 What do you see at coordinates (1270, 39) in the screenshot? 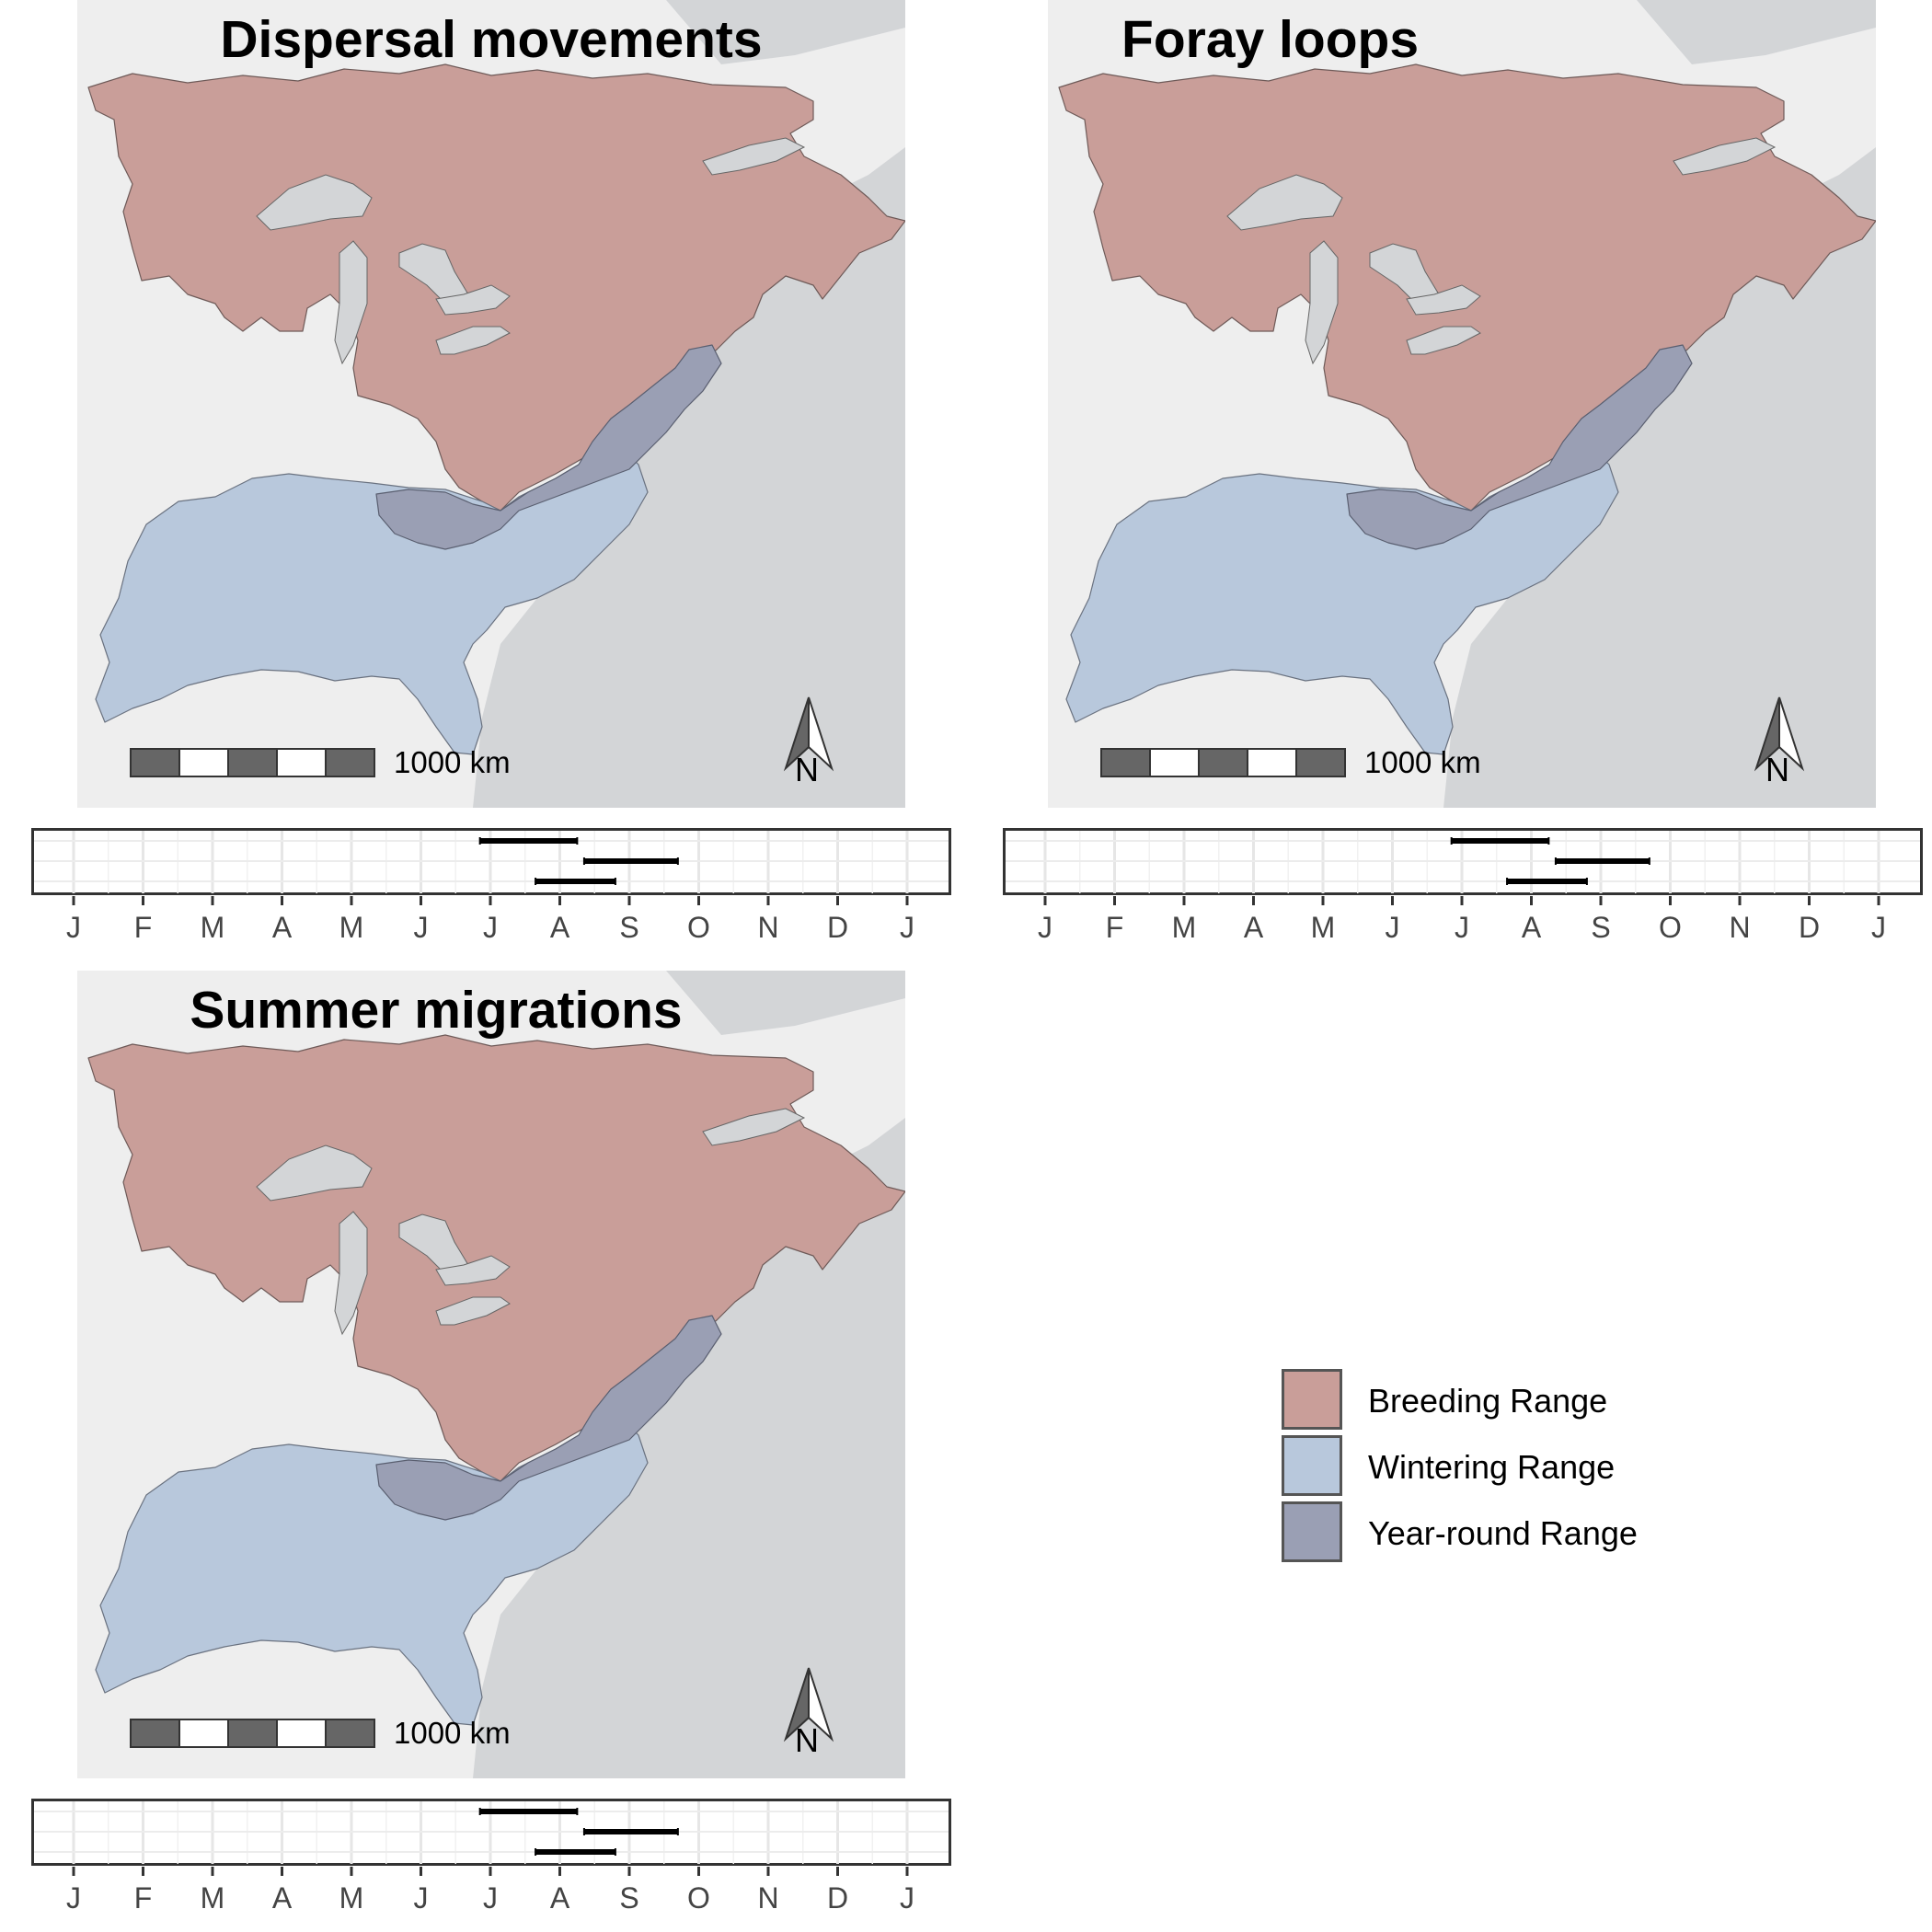
I see `map-title: Foray loops` at bounding box center [1270, 39].